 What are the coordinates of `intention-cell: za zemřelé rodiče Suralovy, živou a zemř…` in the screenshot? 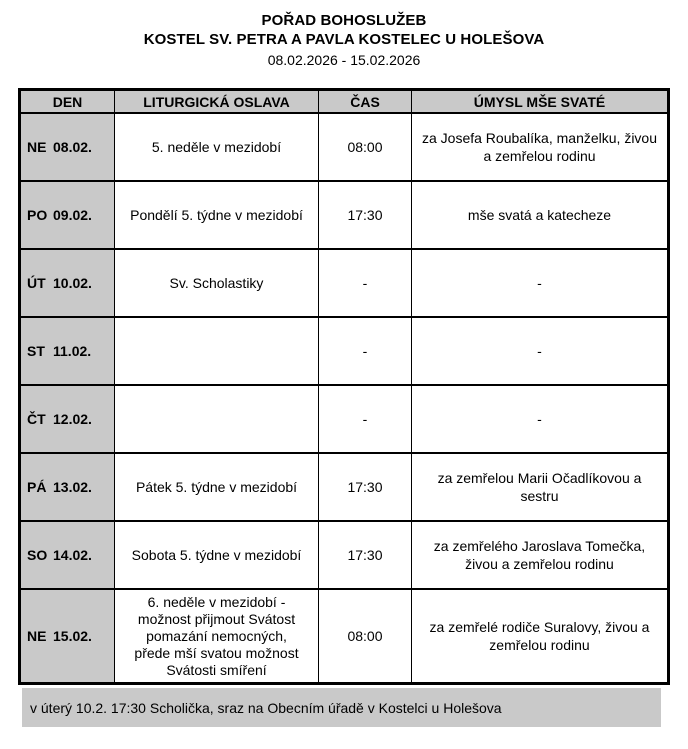 It's located at (540, 636).